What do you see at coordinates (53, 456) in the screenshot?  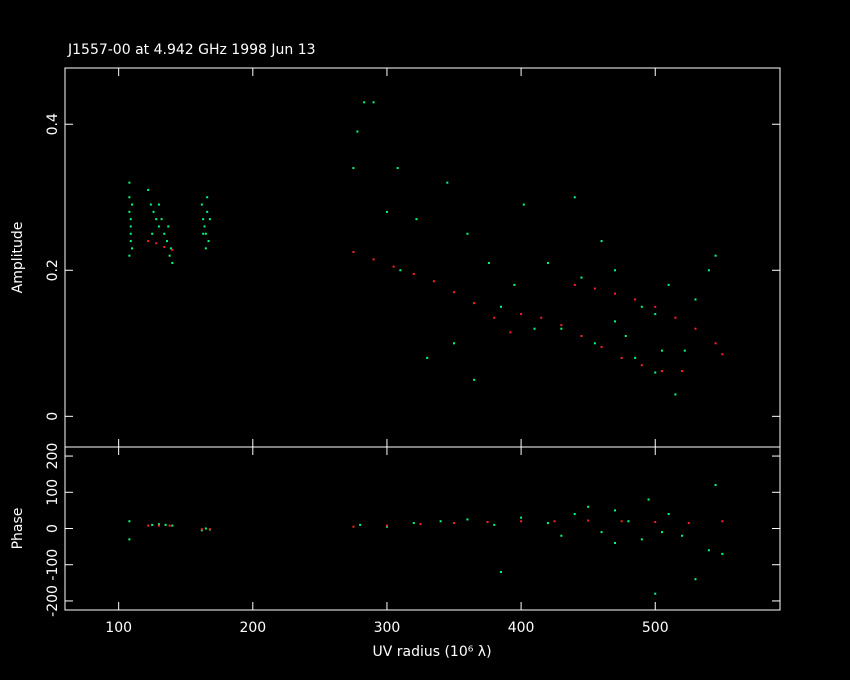 I see `y-tick-label: 200` at bounding box center [53, 456].